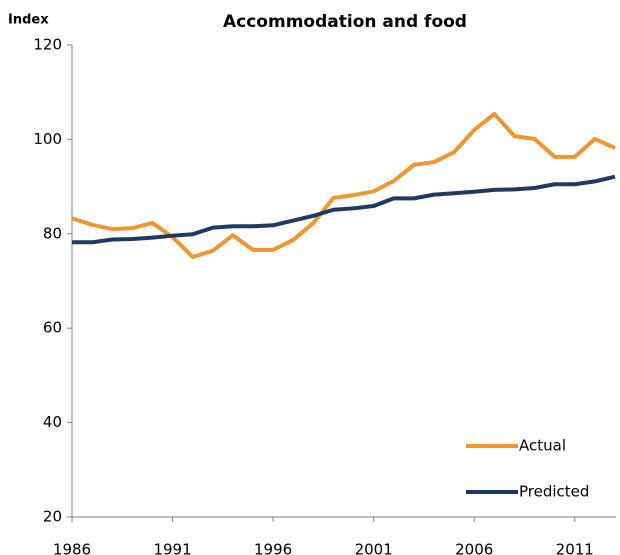 The width and height of the screenshot is (620, 555). I want to click on y-tick-label: 100, so click(47, 139).